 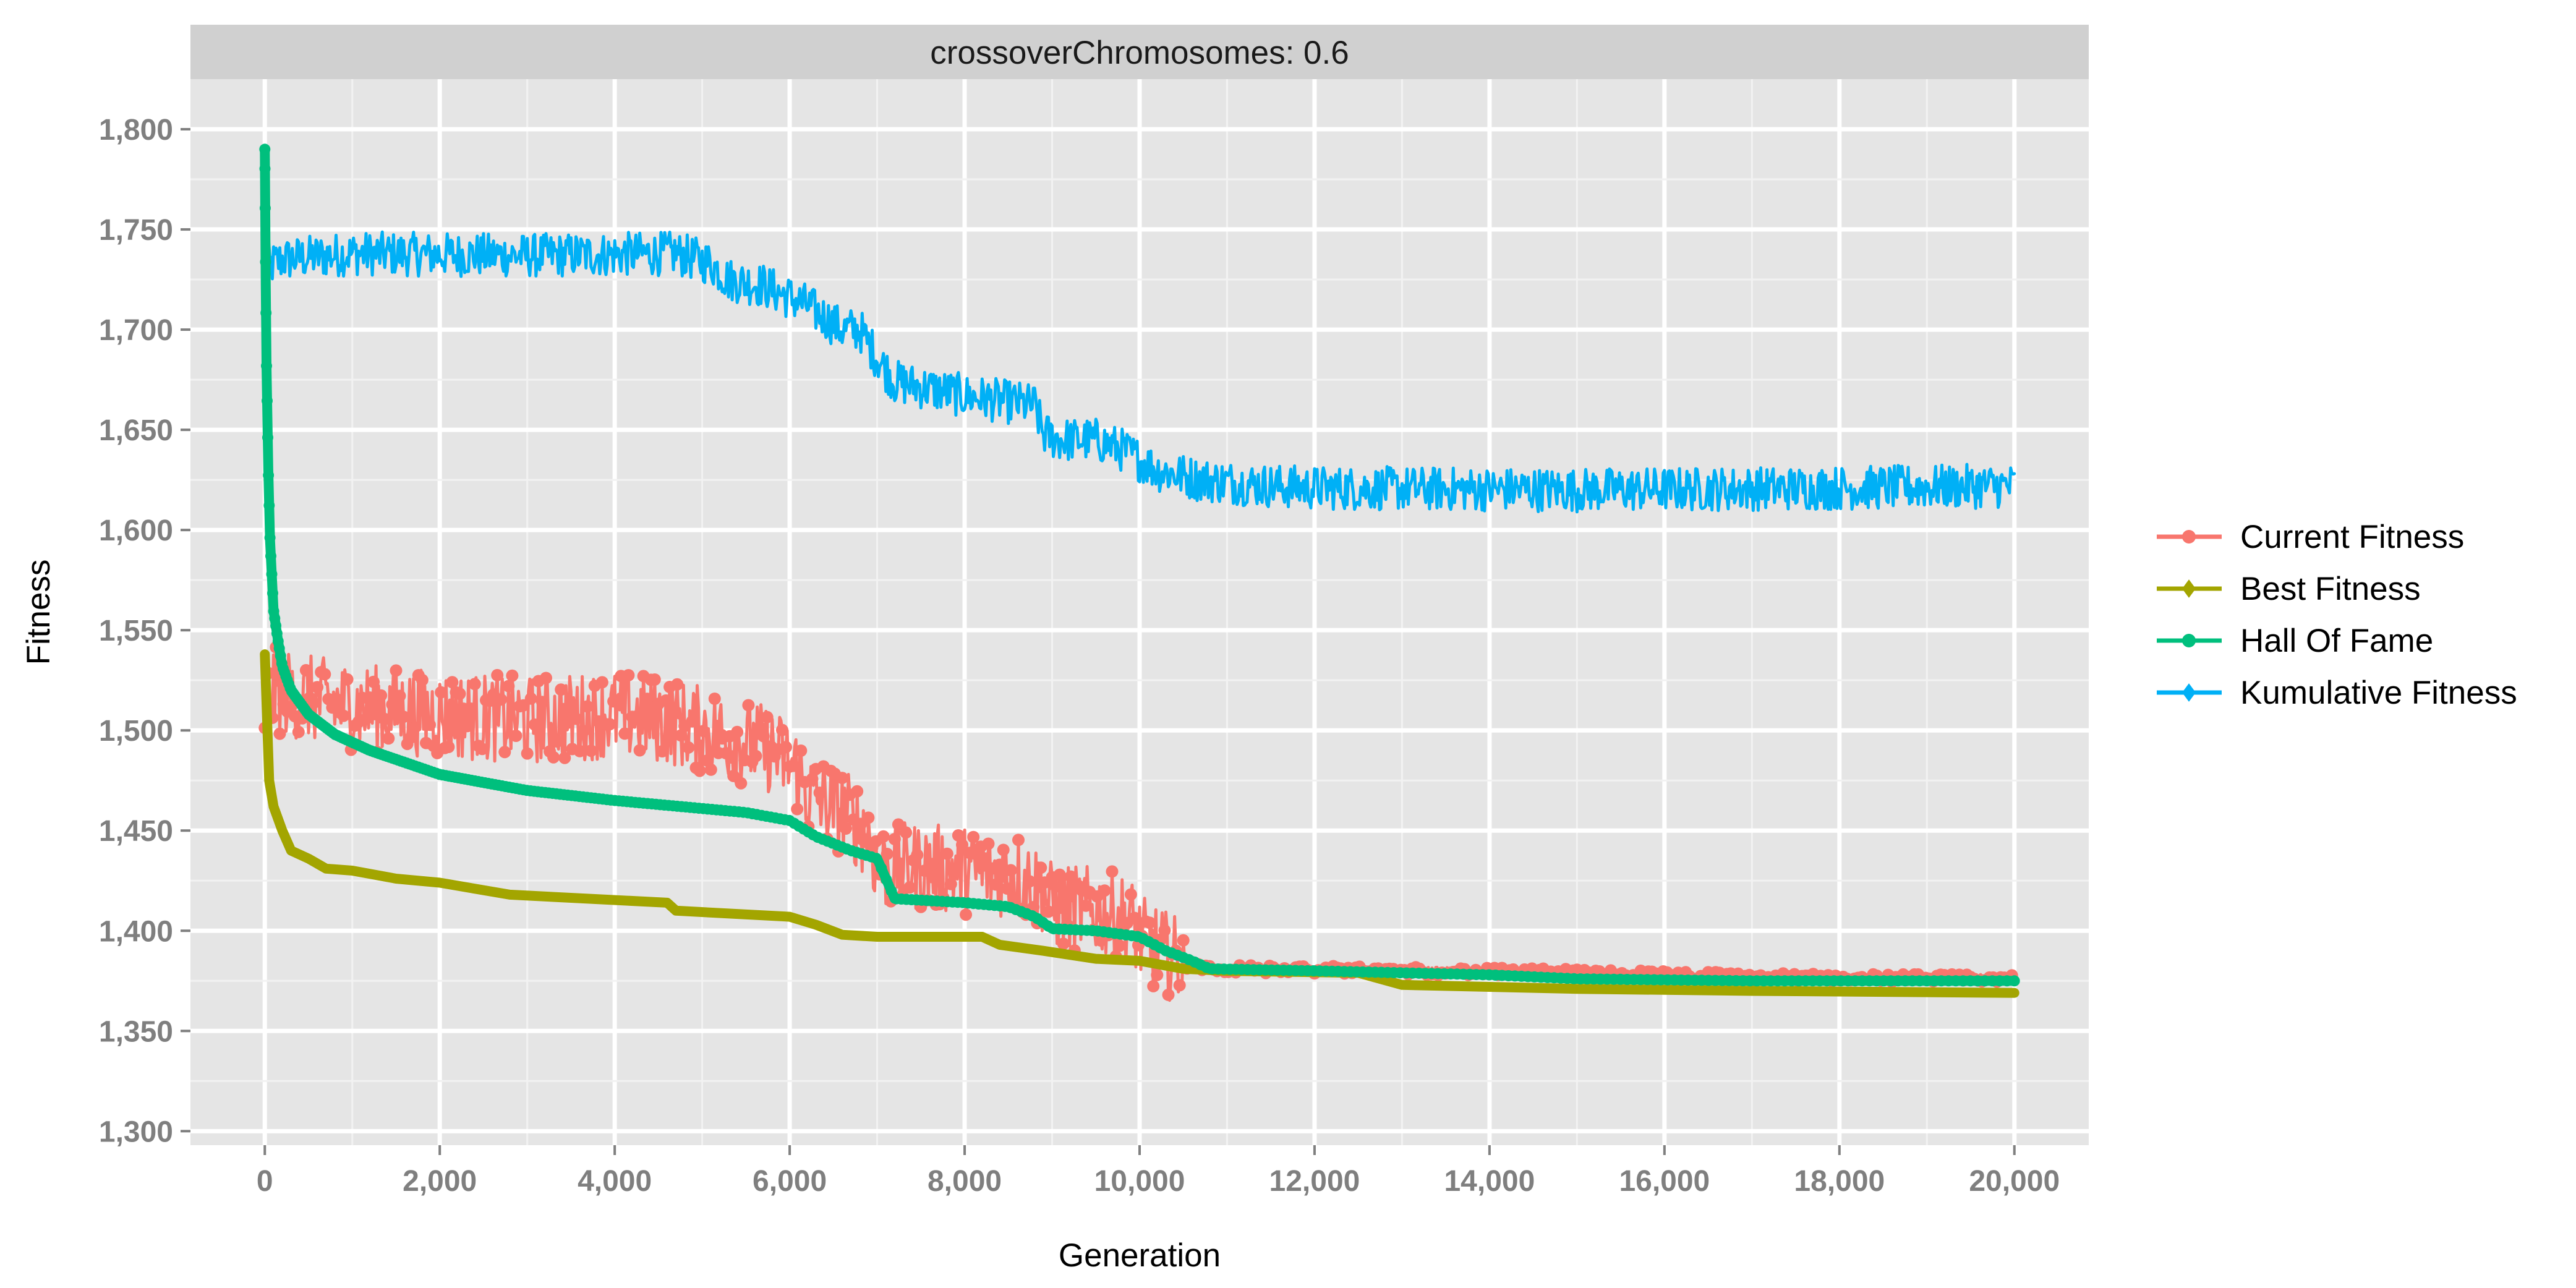 I want to click on x-tick-label: 10,000, so click(x=1139, y=1181).